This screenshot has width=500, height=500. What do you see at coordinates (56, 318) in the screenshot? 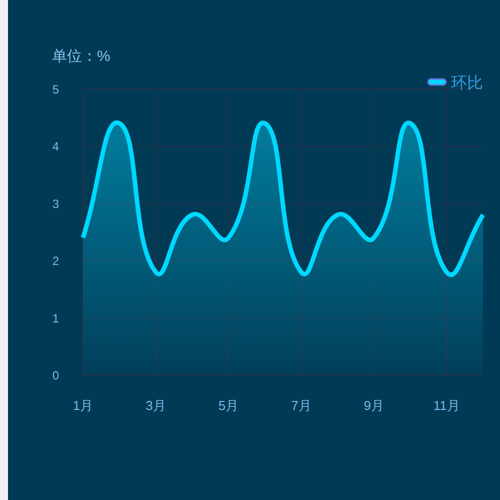
I see `y-tick-label: 1` at bounding box center [56, 318].